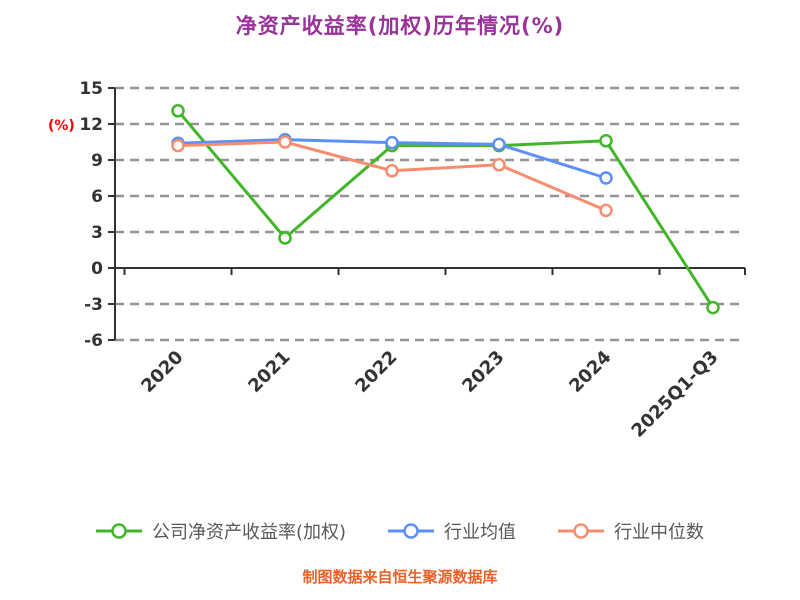  I want to click on footer-note: 制图数据来自恒生聚源数据库, so click(400, 577).